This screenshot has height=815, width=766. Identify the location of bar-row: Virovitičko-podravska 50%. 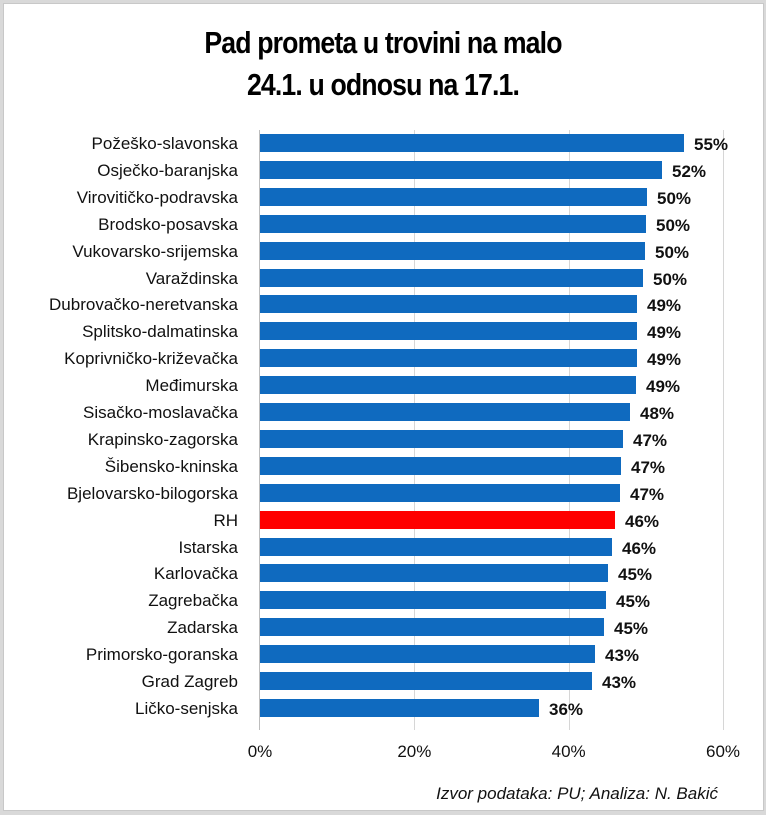
(383, 197).